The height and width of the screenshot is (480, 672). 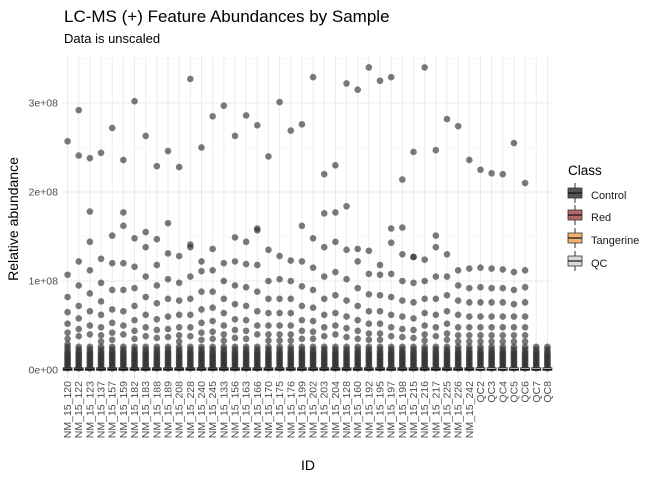 What do you see at coordinates (347, 409) in the screenshot?
I see `x-tick-label: NM_15_128` at bounding box center [347, 409].